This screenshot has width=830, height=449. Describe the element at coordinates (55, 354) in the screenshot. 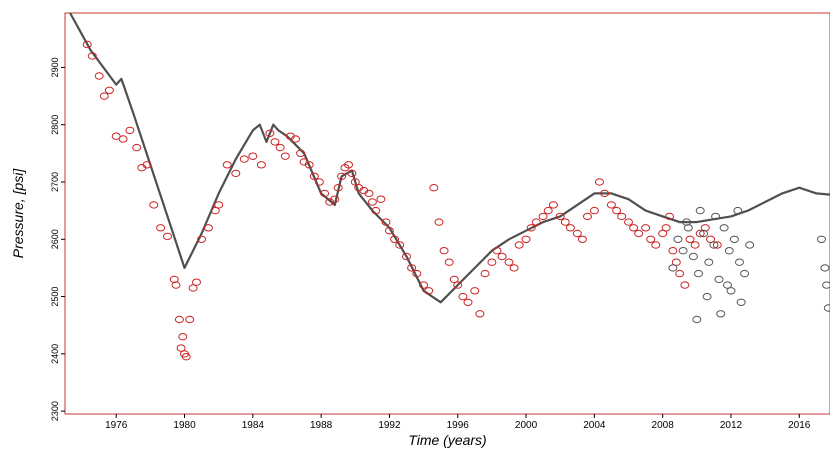

I see `y-tick-label: 2400` at that location.